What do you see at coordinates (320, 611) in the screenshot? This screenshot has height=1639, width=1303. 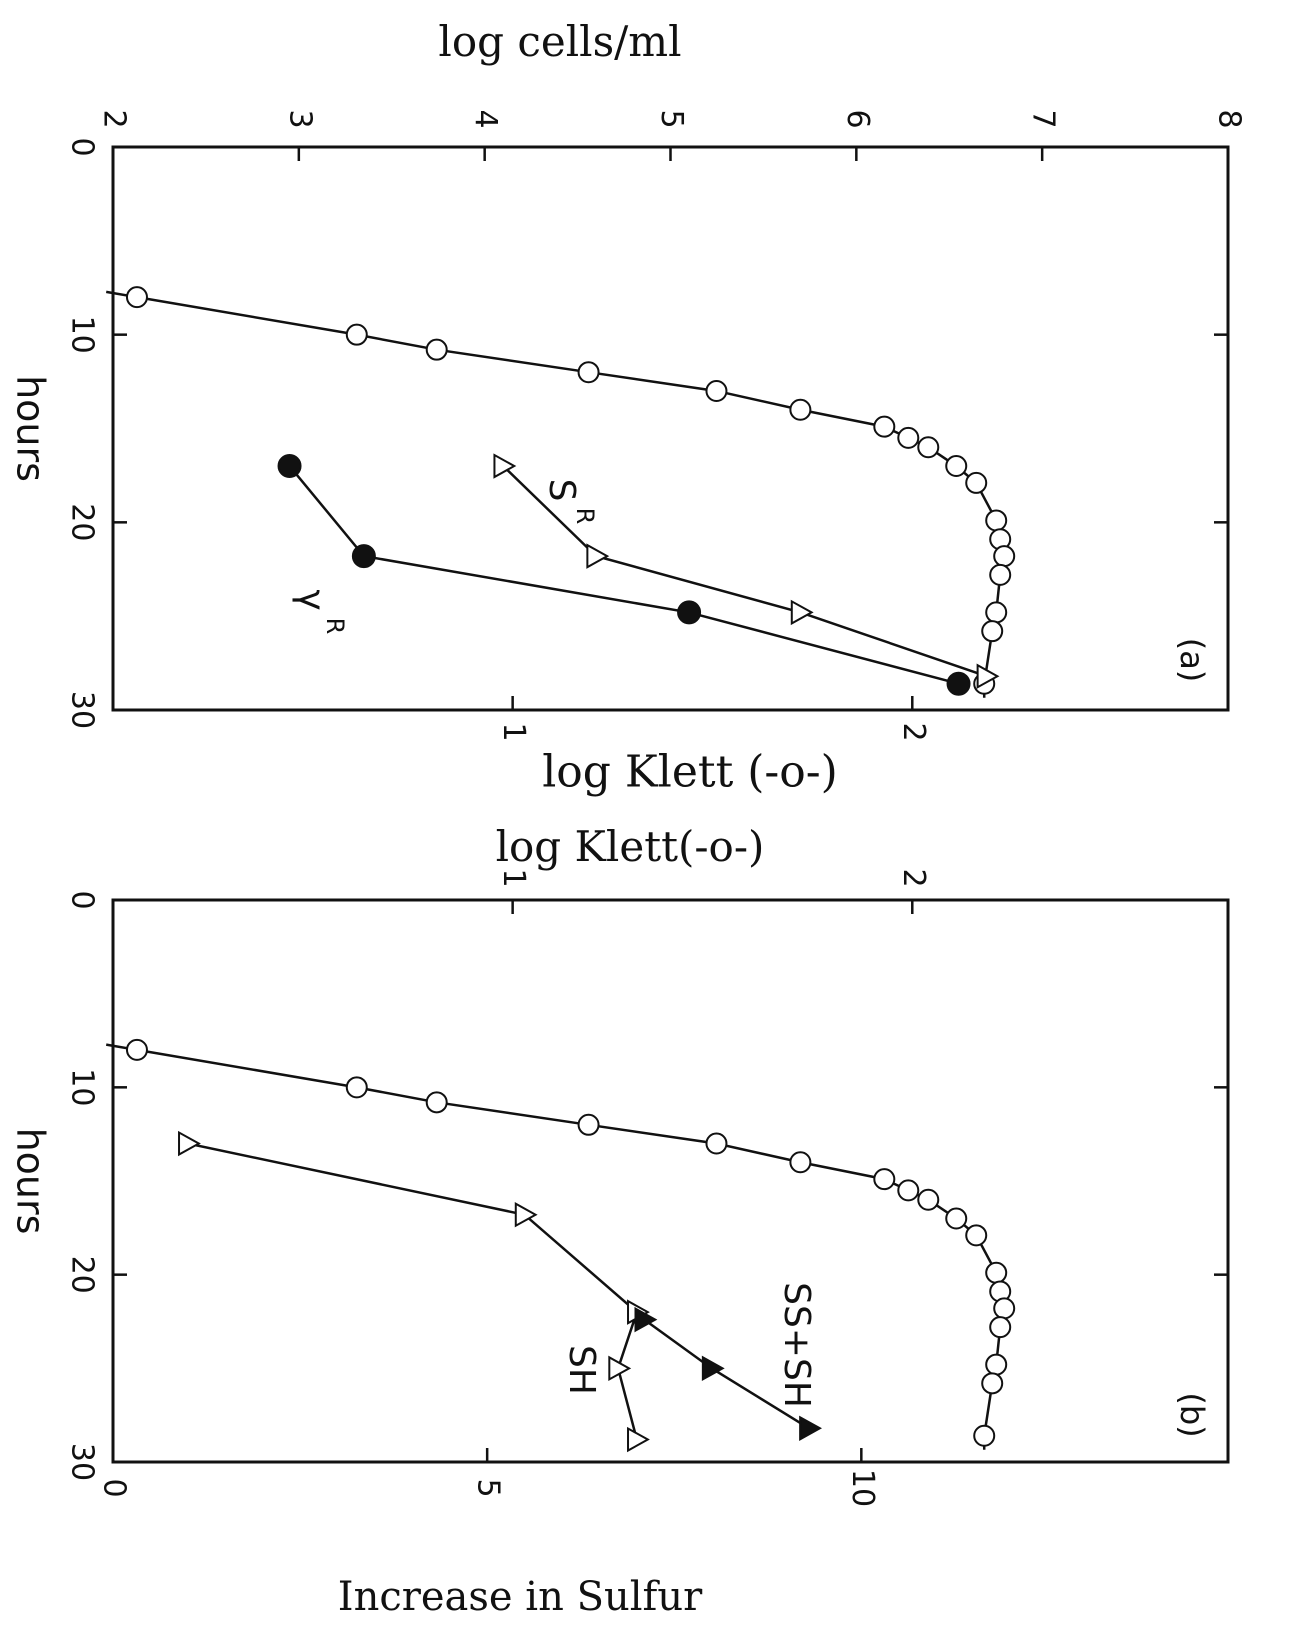 I see `series-label-: γR` at bounding box center [320, 611].